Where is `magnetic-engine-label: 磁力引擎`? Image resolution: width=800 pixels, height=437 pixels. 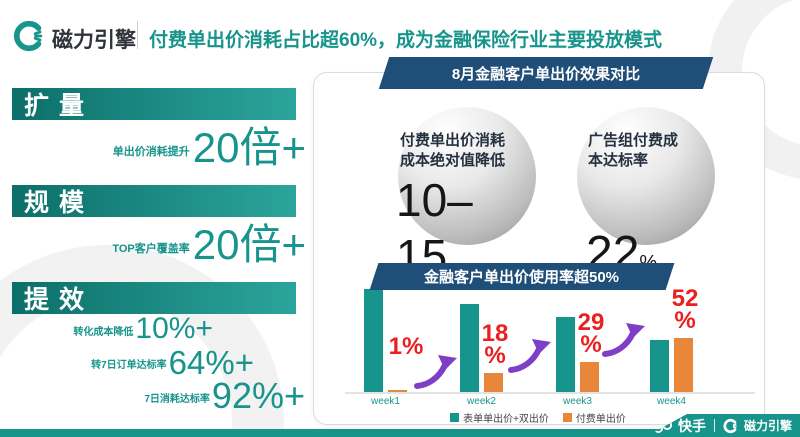
magnetic-engine-label: 磁力引擎 is located at coordinates (767, 426).